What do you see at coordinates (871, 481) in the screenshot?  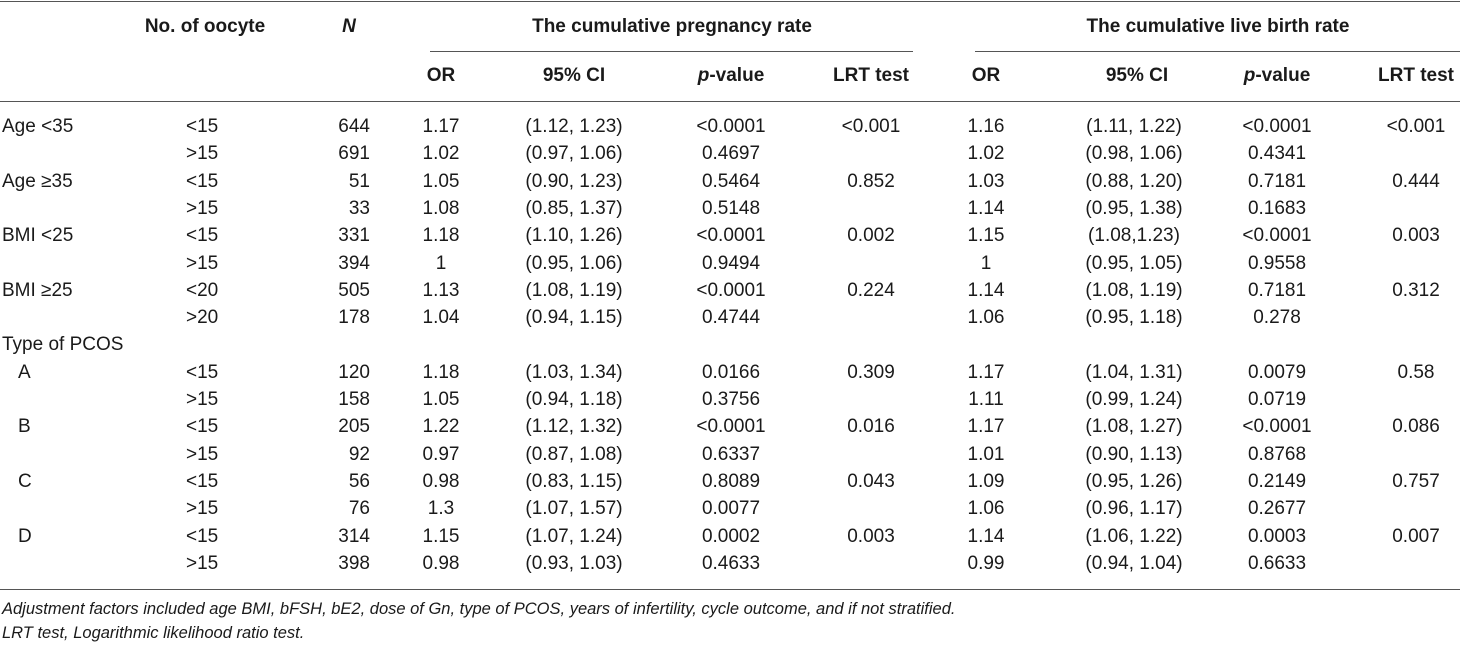 I see `cell-p-lrt: 0.043` at bounding box center [871, 481].